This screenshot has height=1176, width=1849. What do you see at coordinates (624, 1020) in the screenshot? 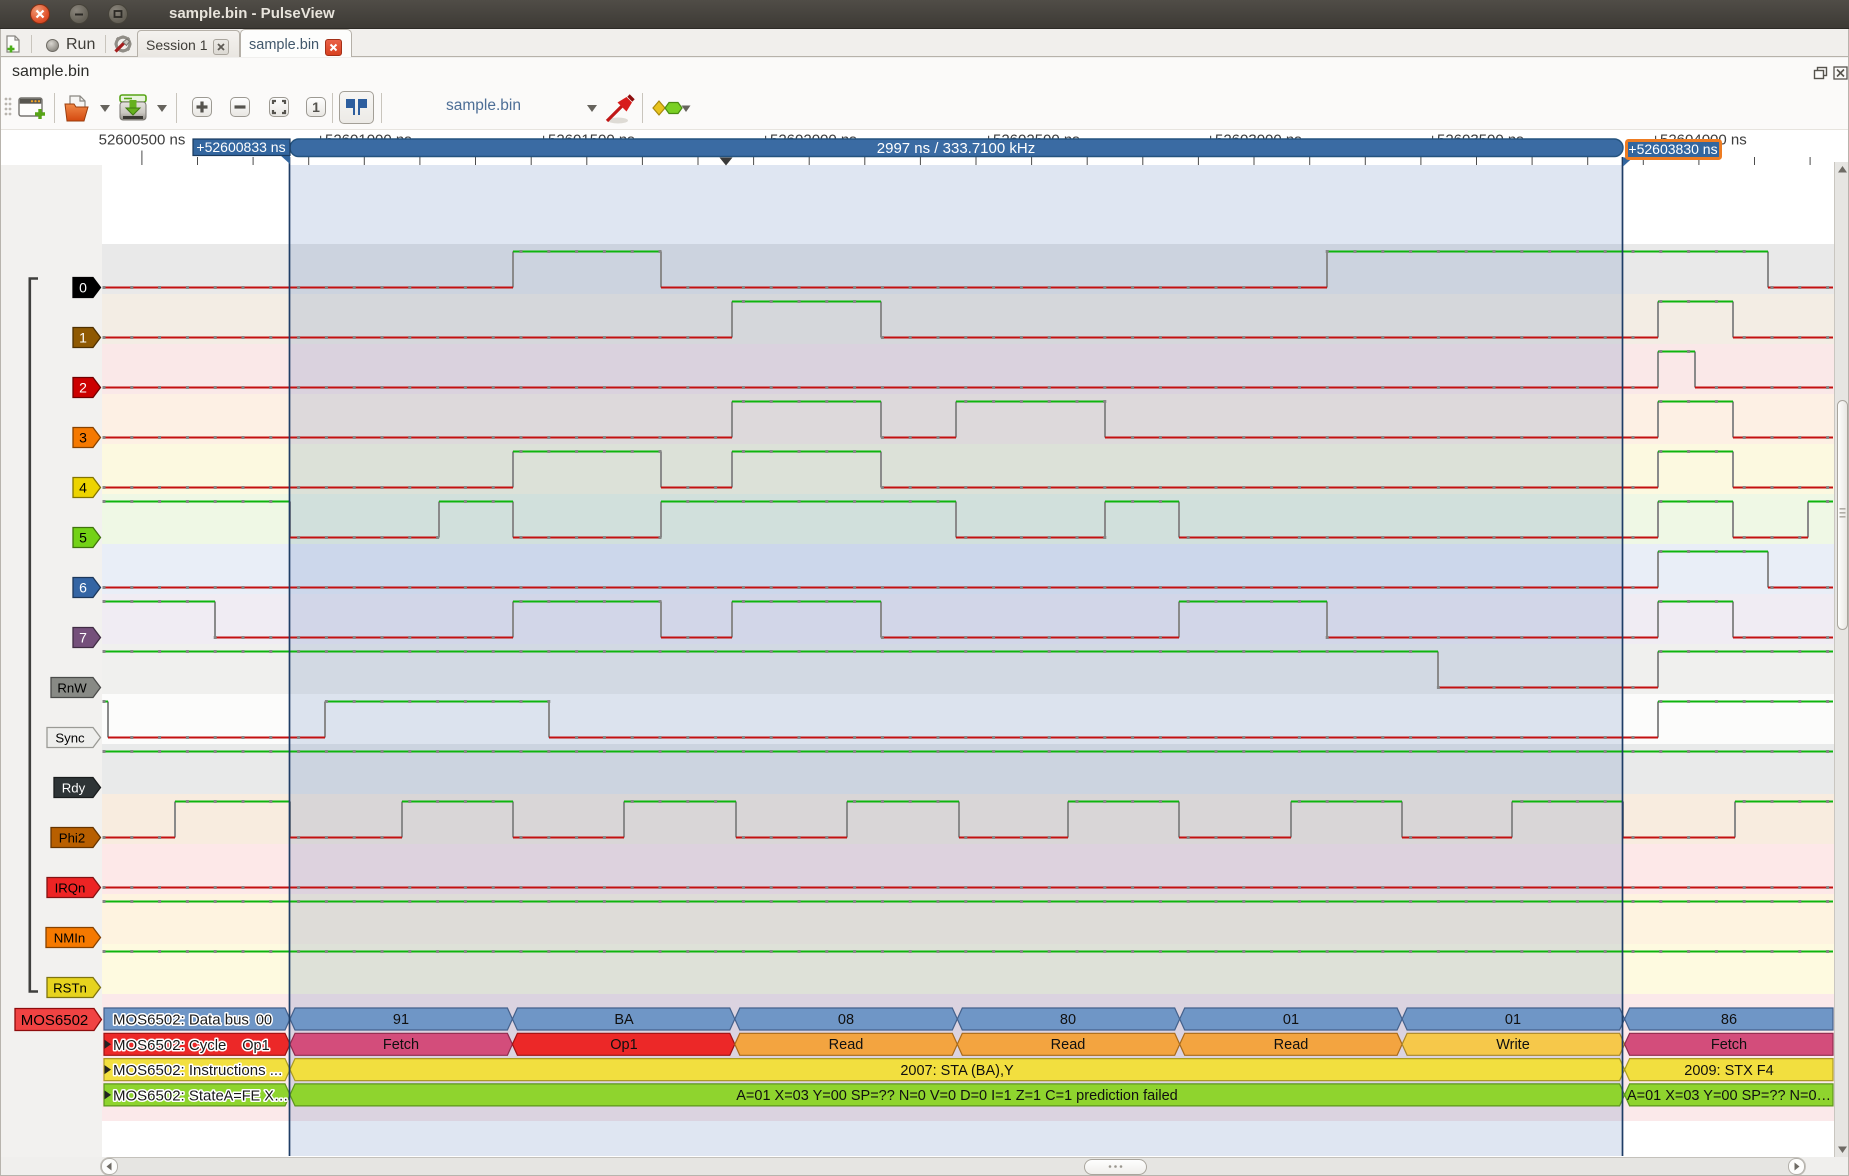
I see `svg-text: BA` at bounding box center [624, 1020].